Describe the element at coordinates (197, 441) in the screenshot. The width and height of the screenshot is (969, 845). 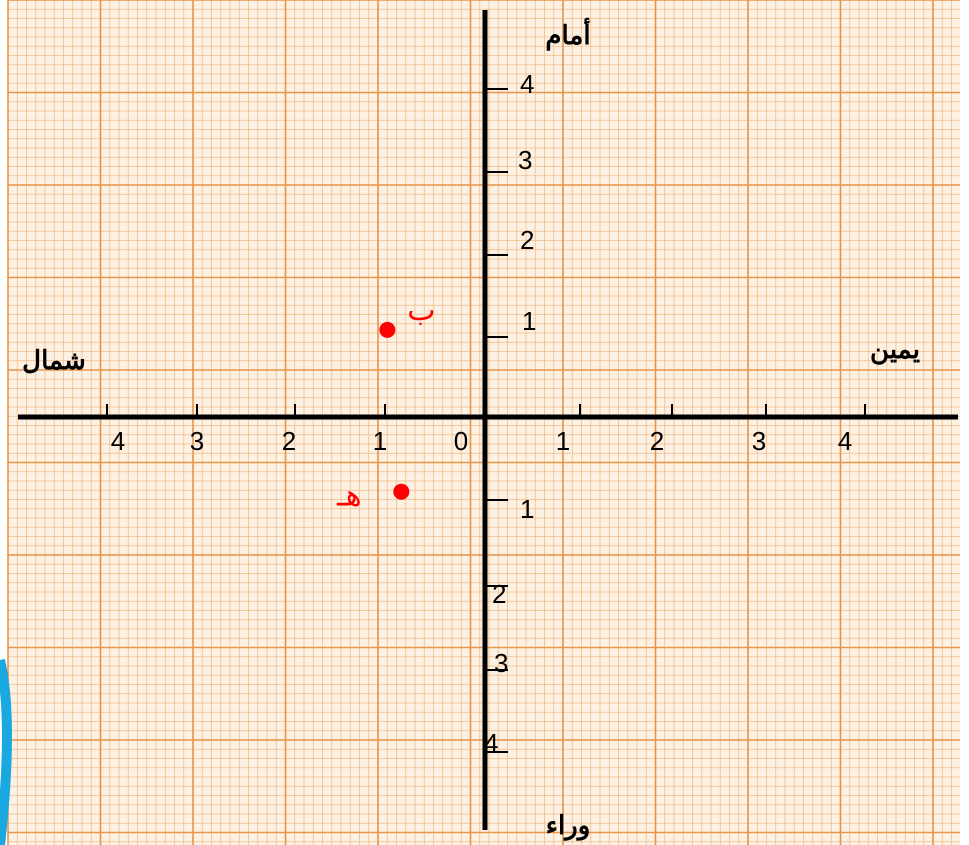
I see `x-tick-label-left-3: 3` at that location.